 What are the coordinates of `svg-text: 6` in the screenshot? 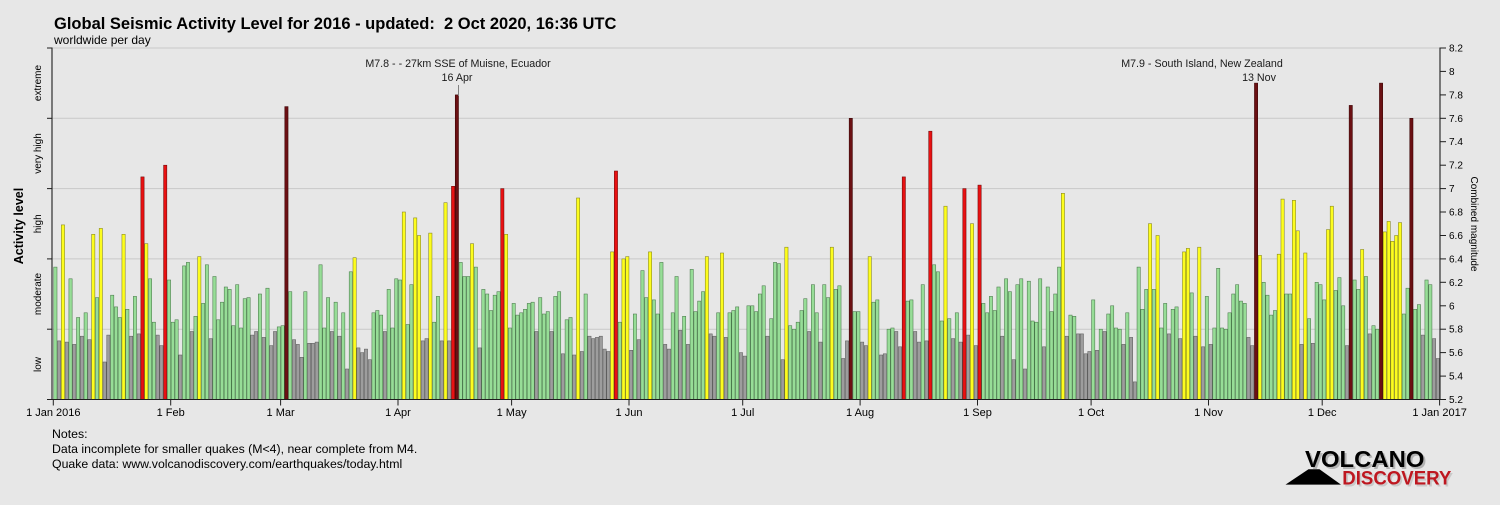 It's located at (1452, 306).